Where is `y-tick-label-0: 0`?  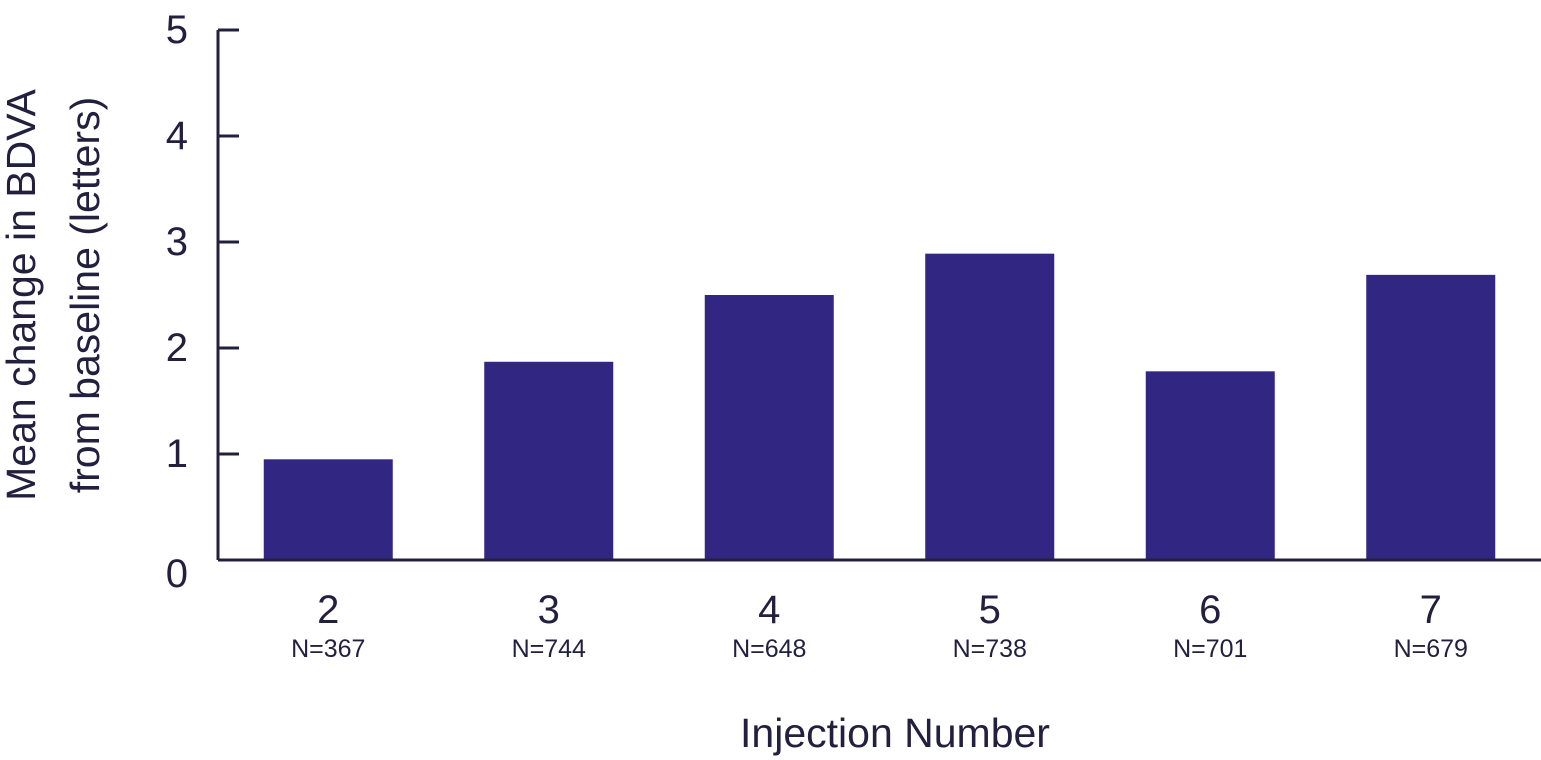
y-tick-label-0: 0 is located at coordinates (177, 574).